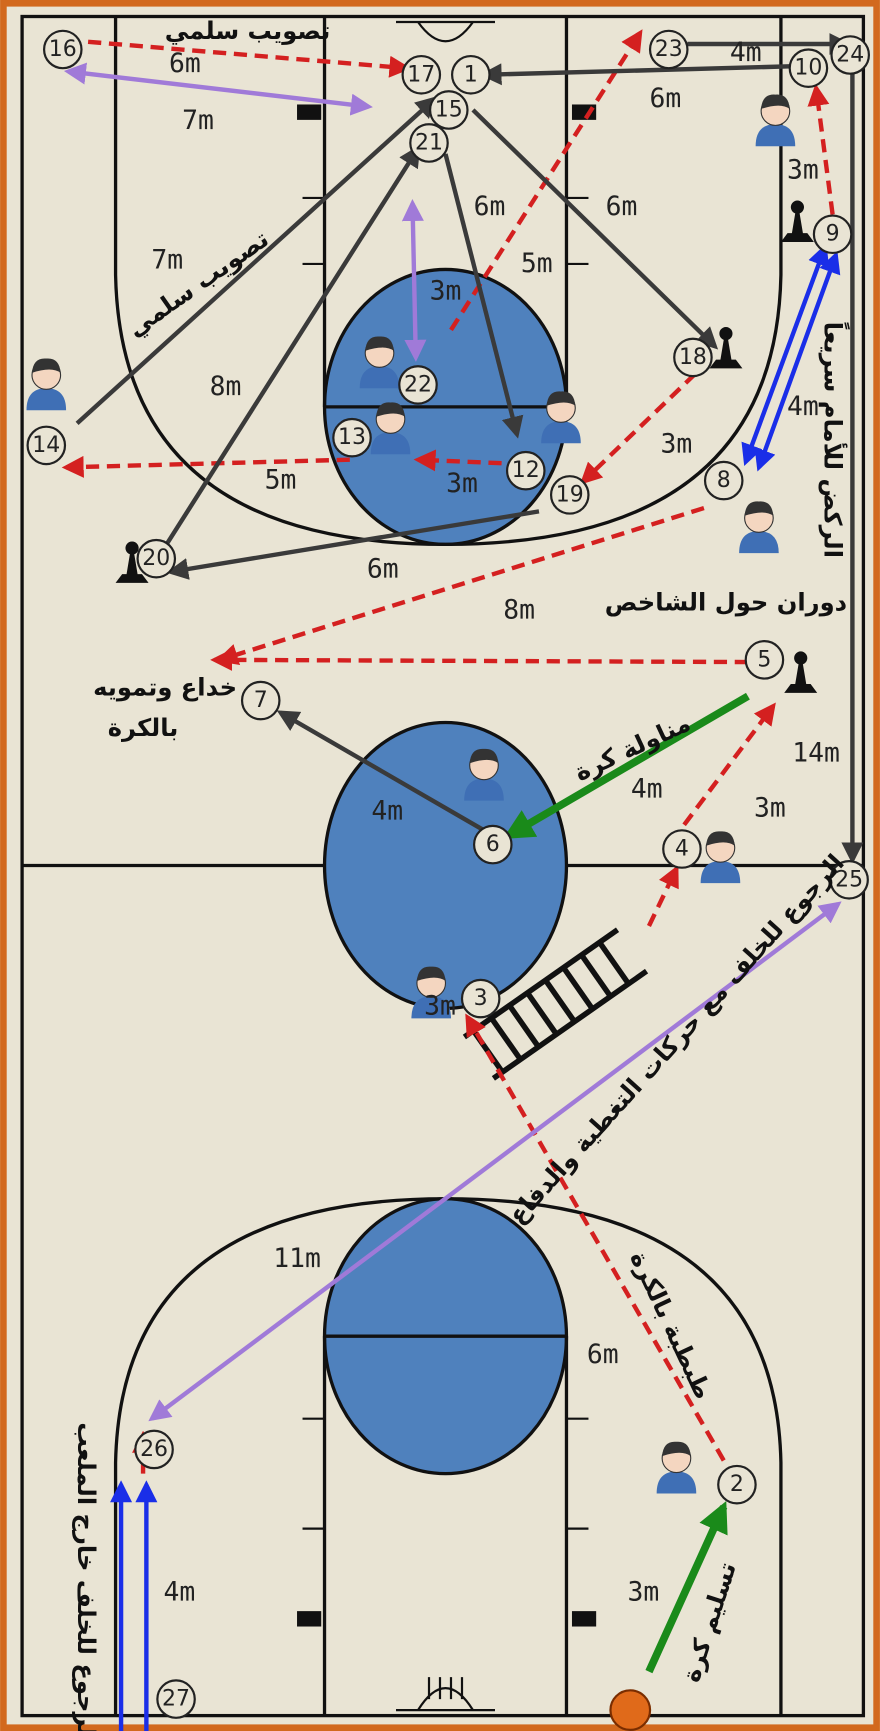 Image resolution: width=880 pixels, height=1731 pixels. I want to click on node-label: 27, so click(176, 1699).